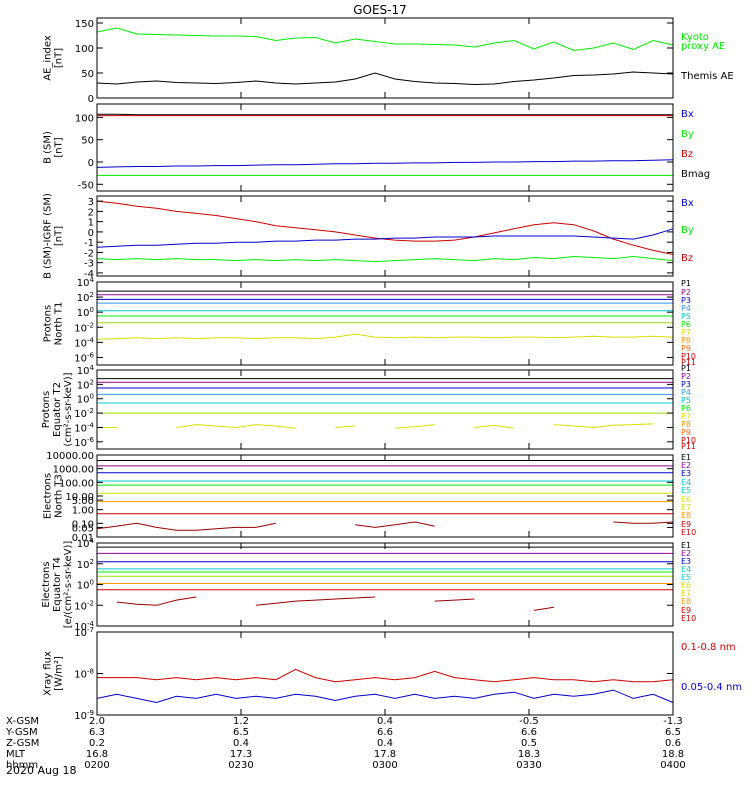 Image resolution: width=750 pixels, height=800 pixels. I want to click on x-axis-value: 6.3, so click(97, 732).